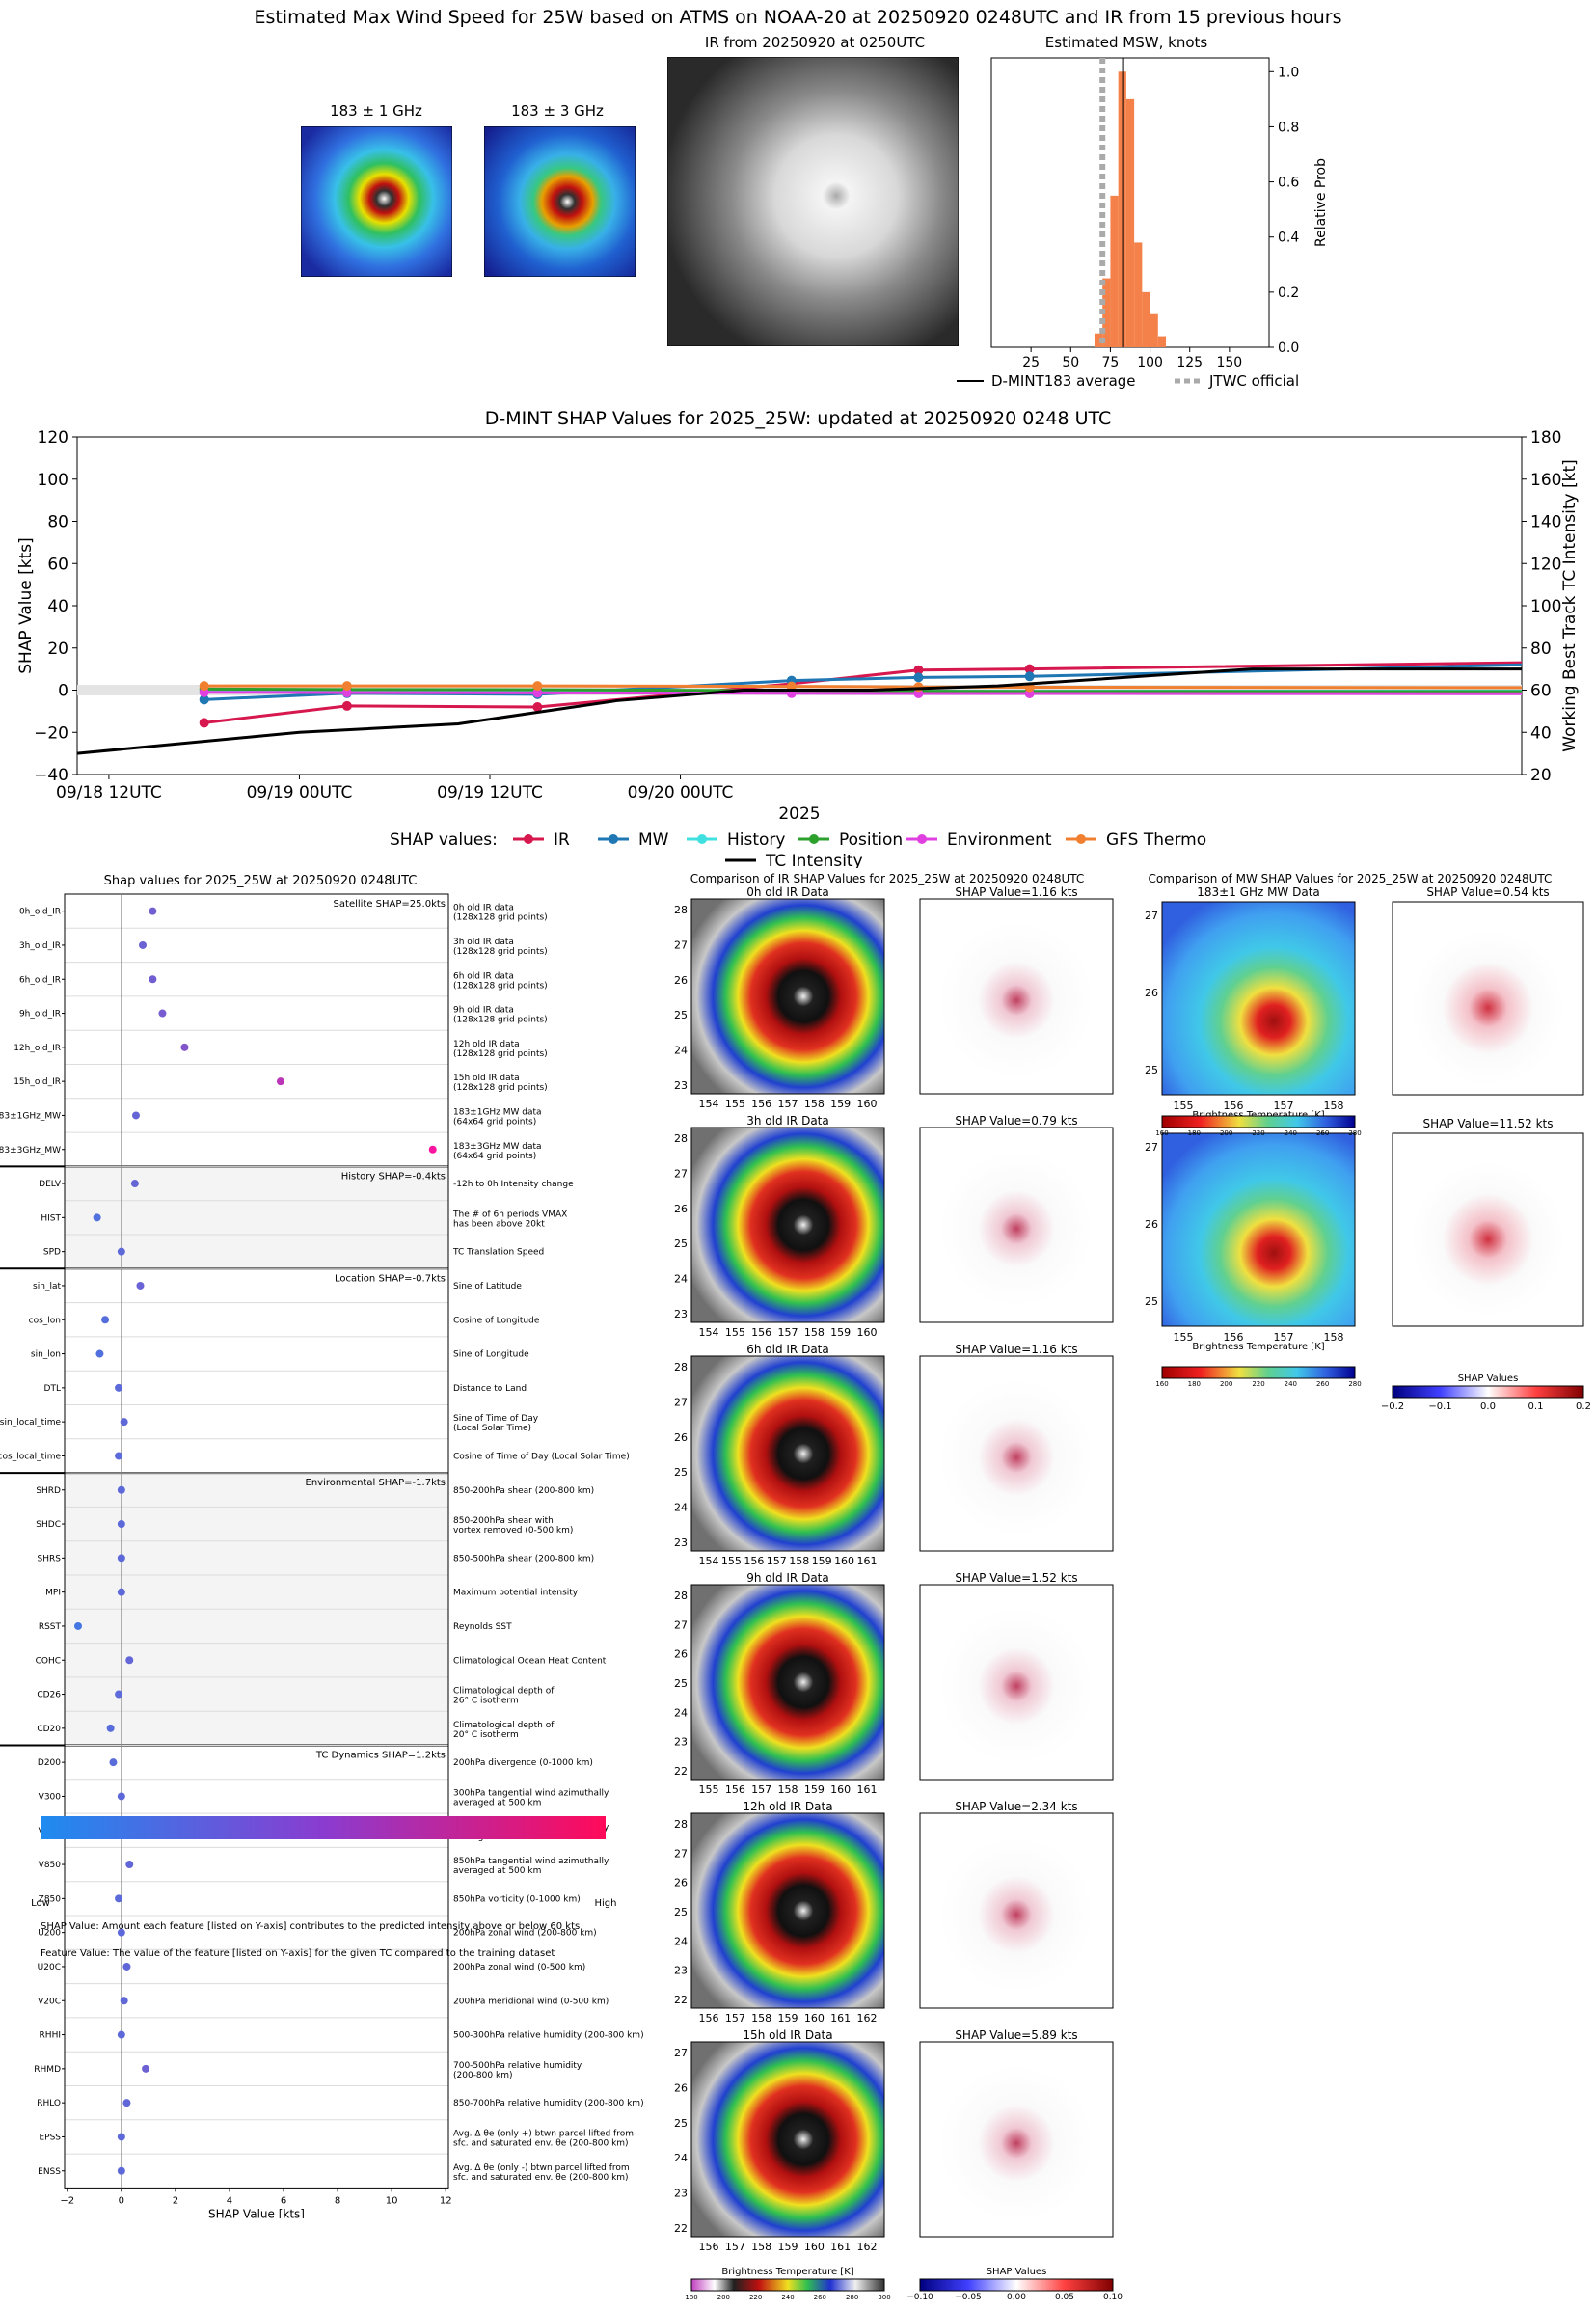  Describe the element at coordinates (681, 1051) in the screenshot. I see `ir-ytick-label: 24` at that location.